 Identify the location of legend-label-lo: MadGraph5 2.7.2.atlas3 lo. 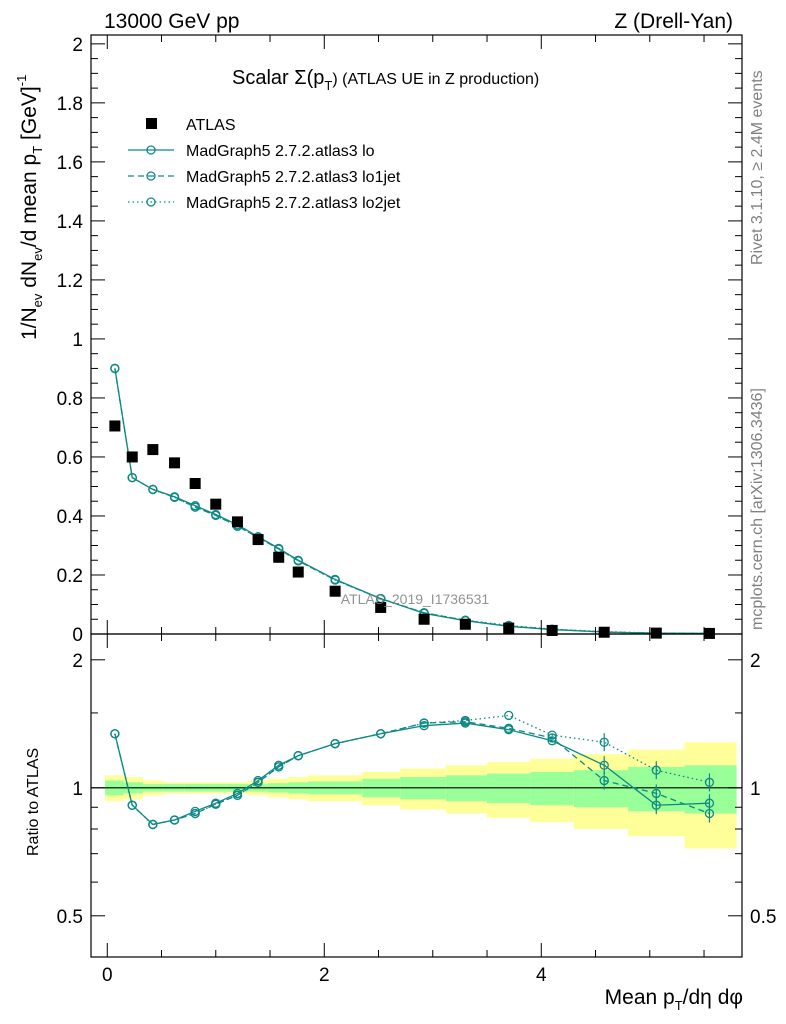
(280, 151).